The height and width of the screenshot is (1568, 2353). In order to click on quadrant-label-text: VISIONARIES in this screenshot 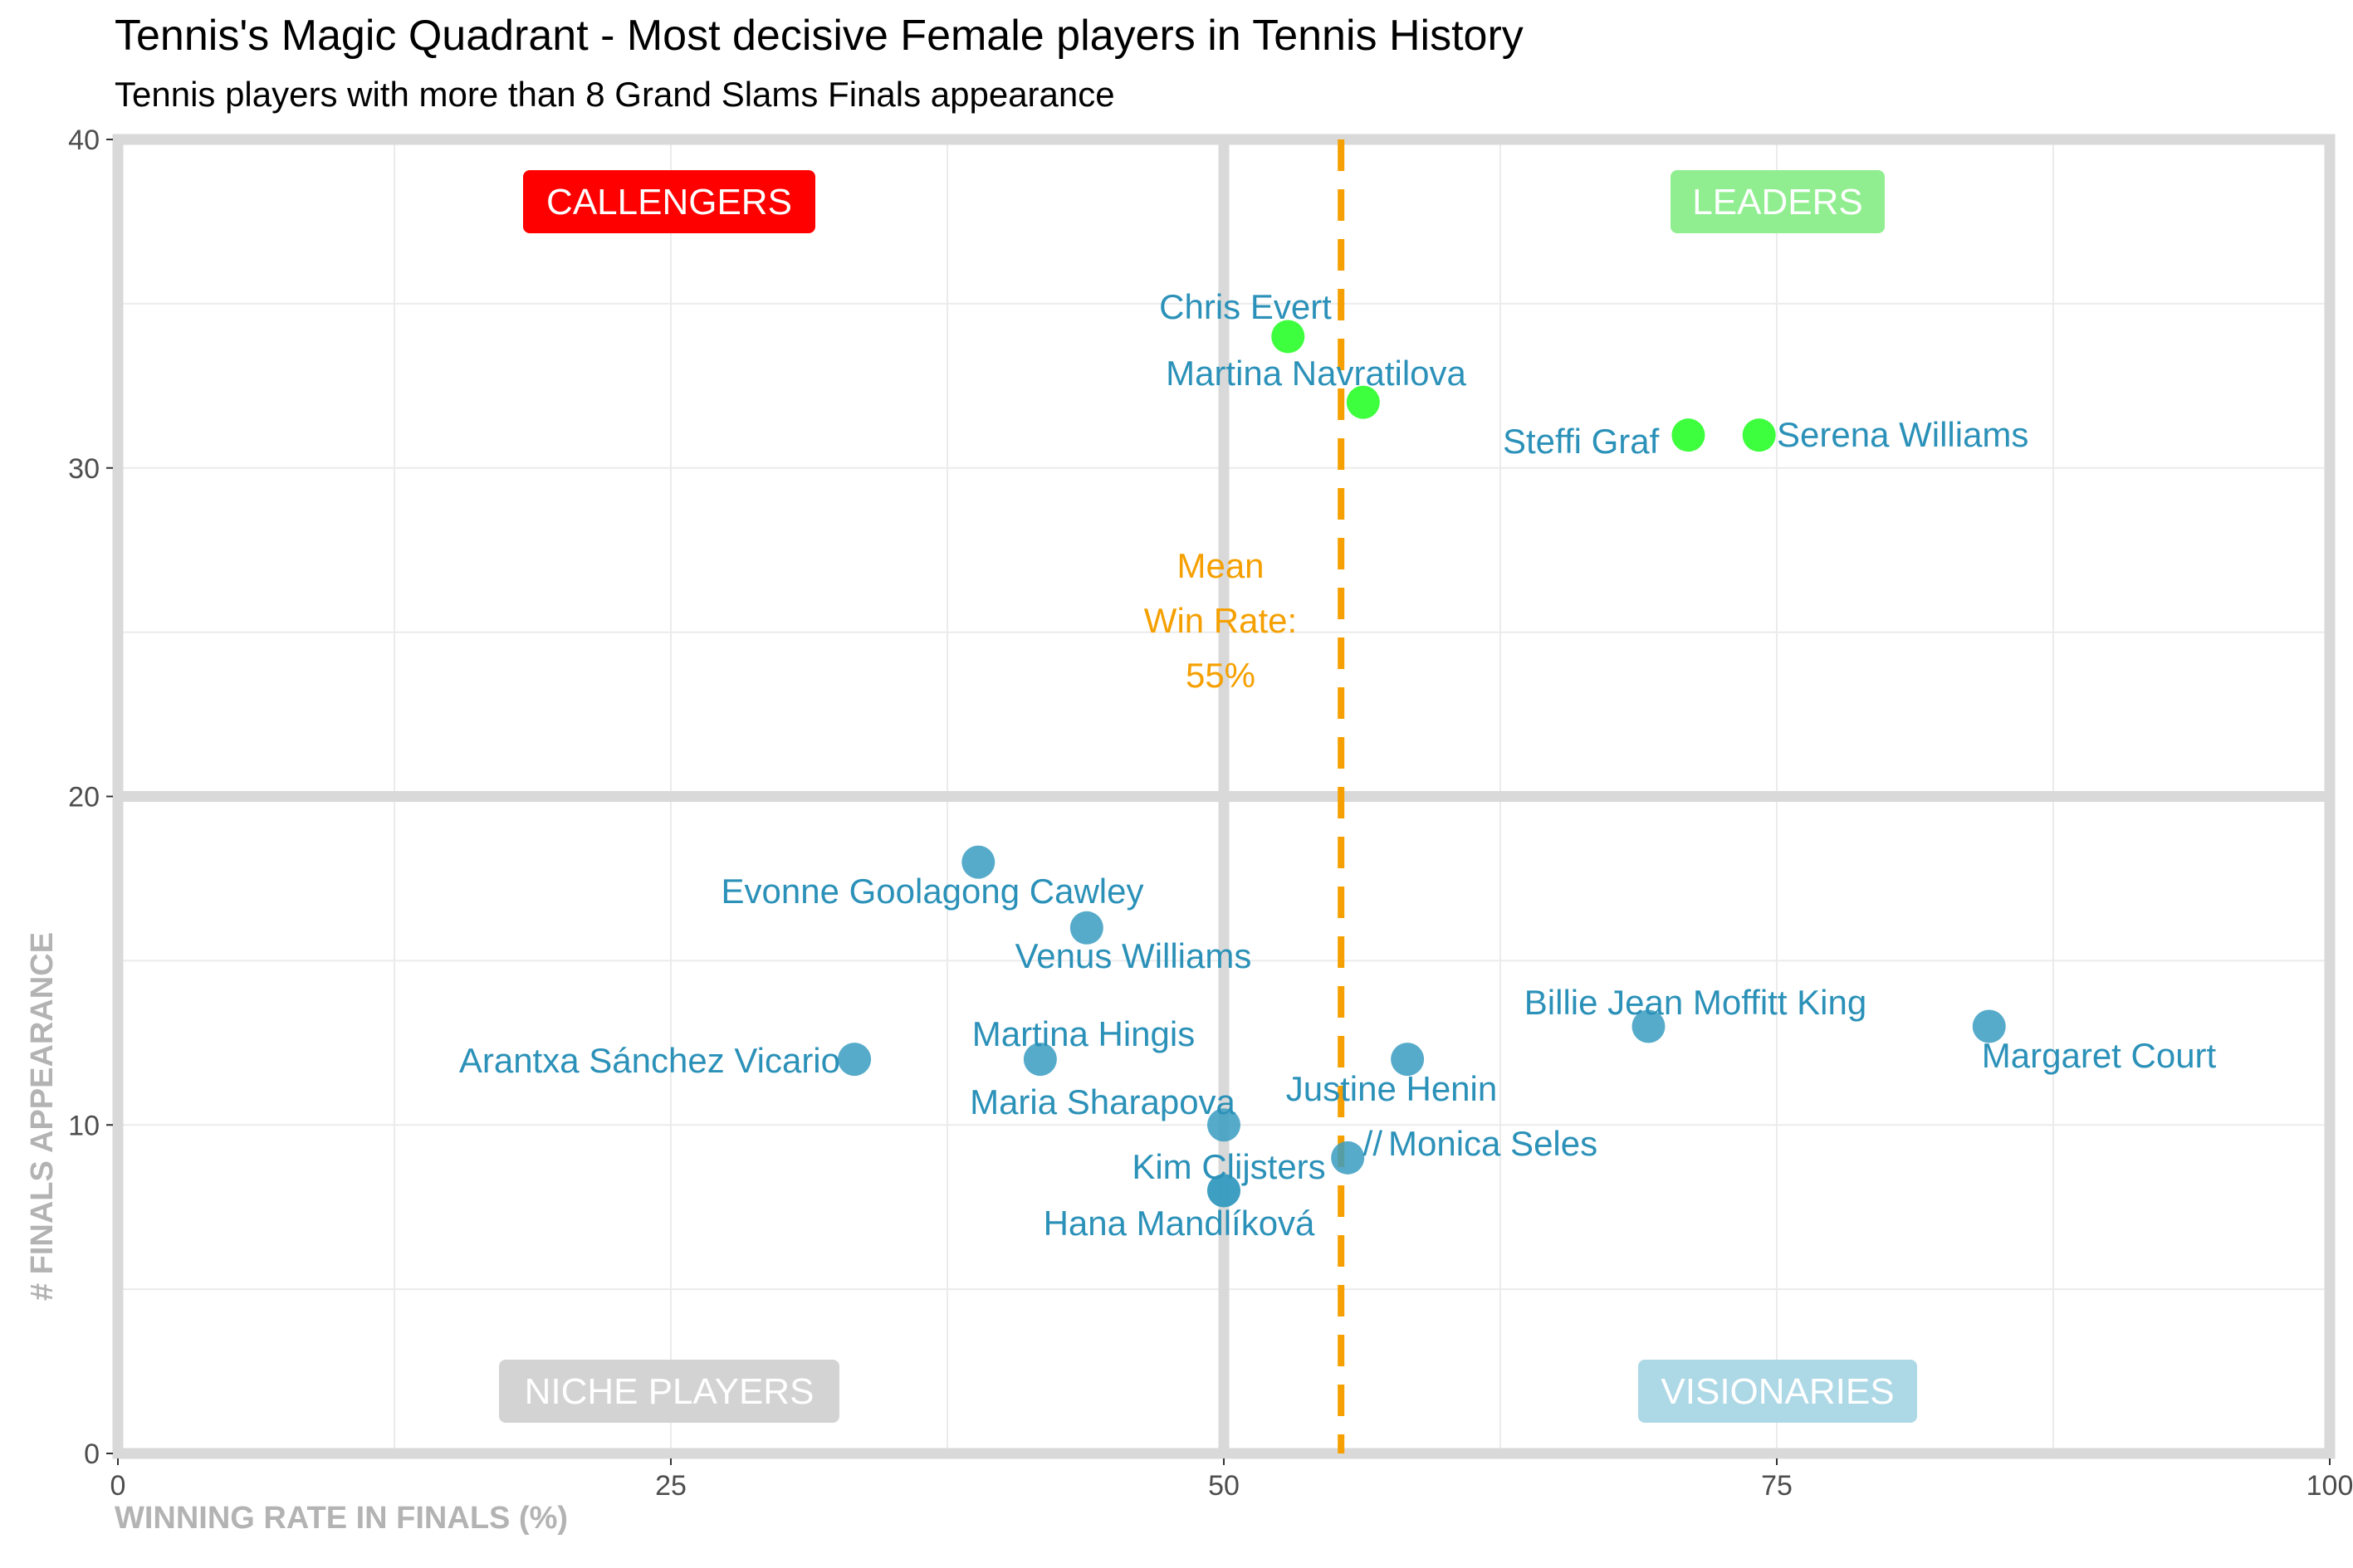, I will do `click(1778, 1392)`.